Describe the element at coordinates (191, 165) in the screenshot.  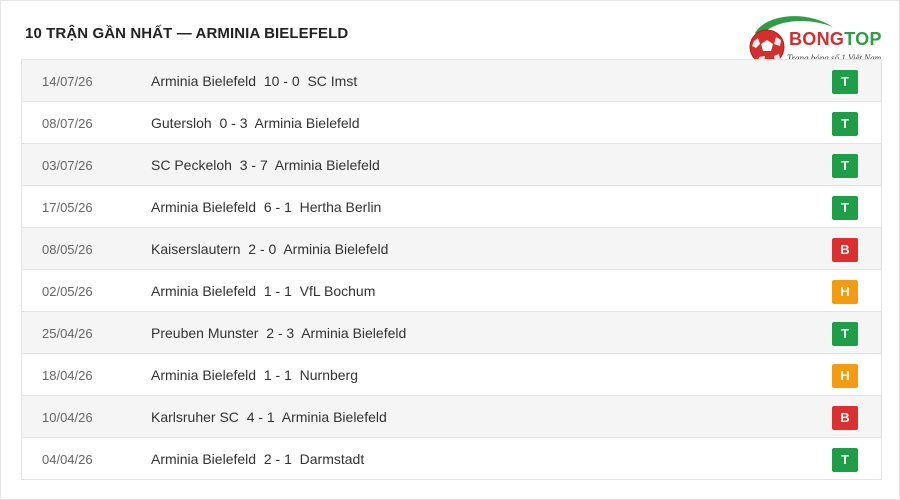
I see `home-team: SC Peckeloh` at that location.